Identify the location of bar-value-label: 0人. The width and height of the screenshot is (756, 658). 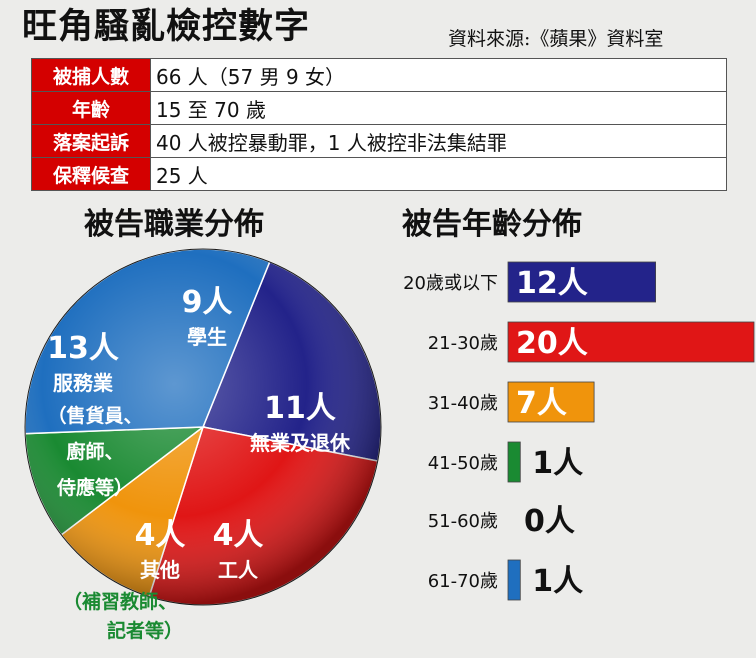
(549, 521).